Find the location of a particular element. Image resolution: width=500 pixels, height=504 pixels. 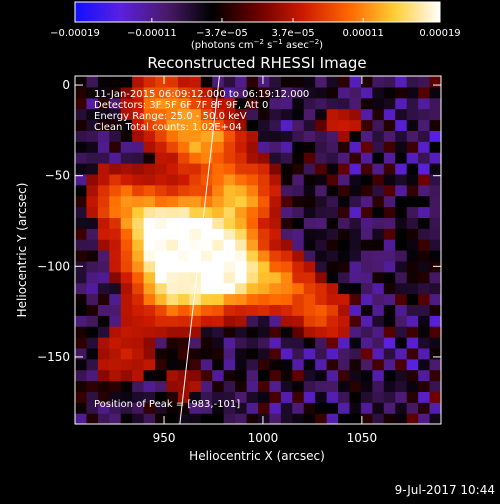

x-tick-label: 950 is located at coordinates (164, 438).